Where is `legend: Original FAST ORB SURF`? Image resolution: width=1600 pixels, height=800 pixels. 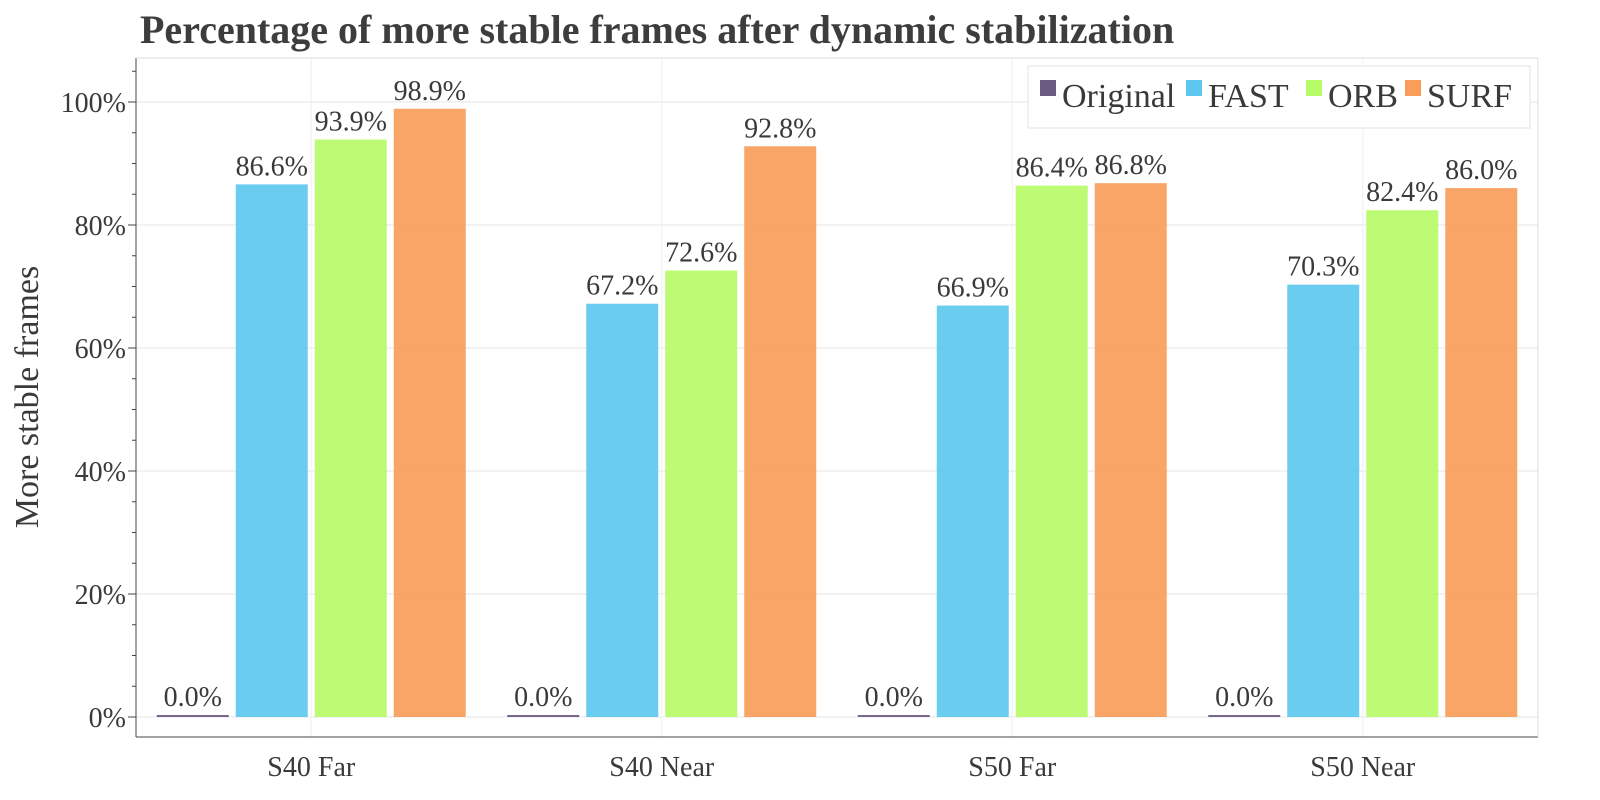 legend: Original FAST ORB SURF is located at coordinates (1279, 97).